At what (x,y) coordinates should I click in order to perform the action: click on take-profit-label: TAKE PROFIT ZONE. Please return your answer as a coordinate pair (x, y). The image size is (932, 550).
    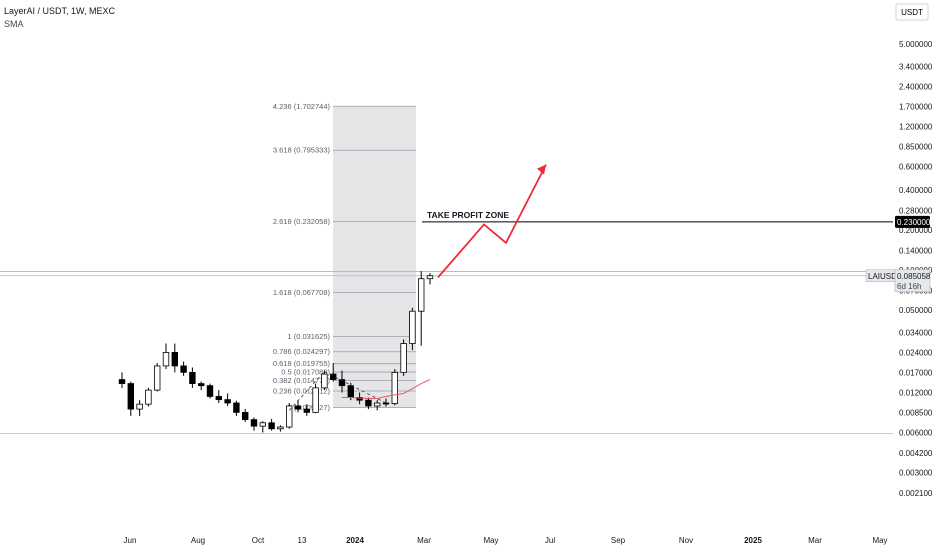
    Looking at the image, I should click on (468, 215).